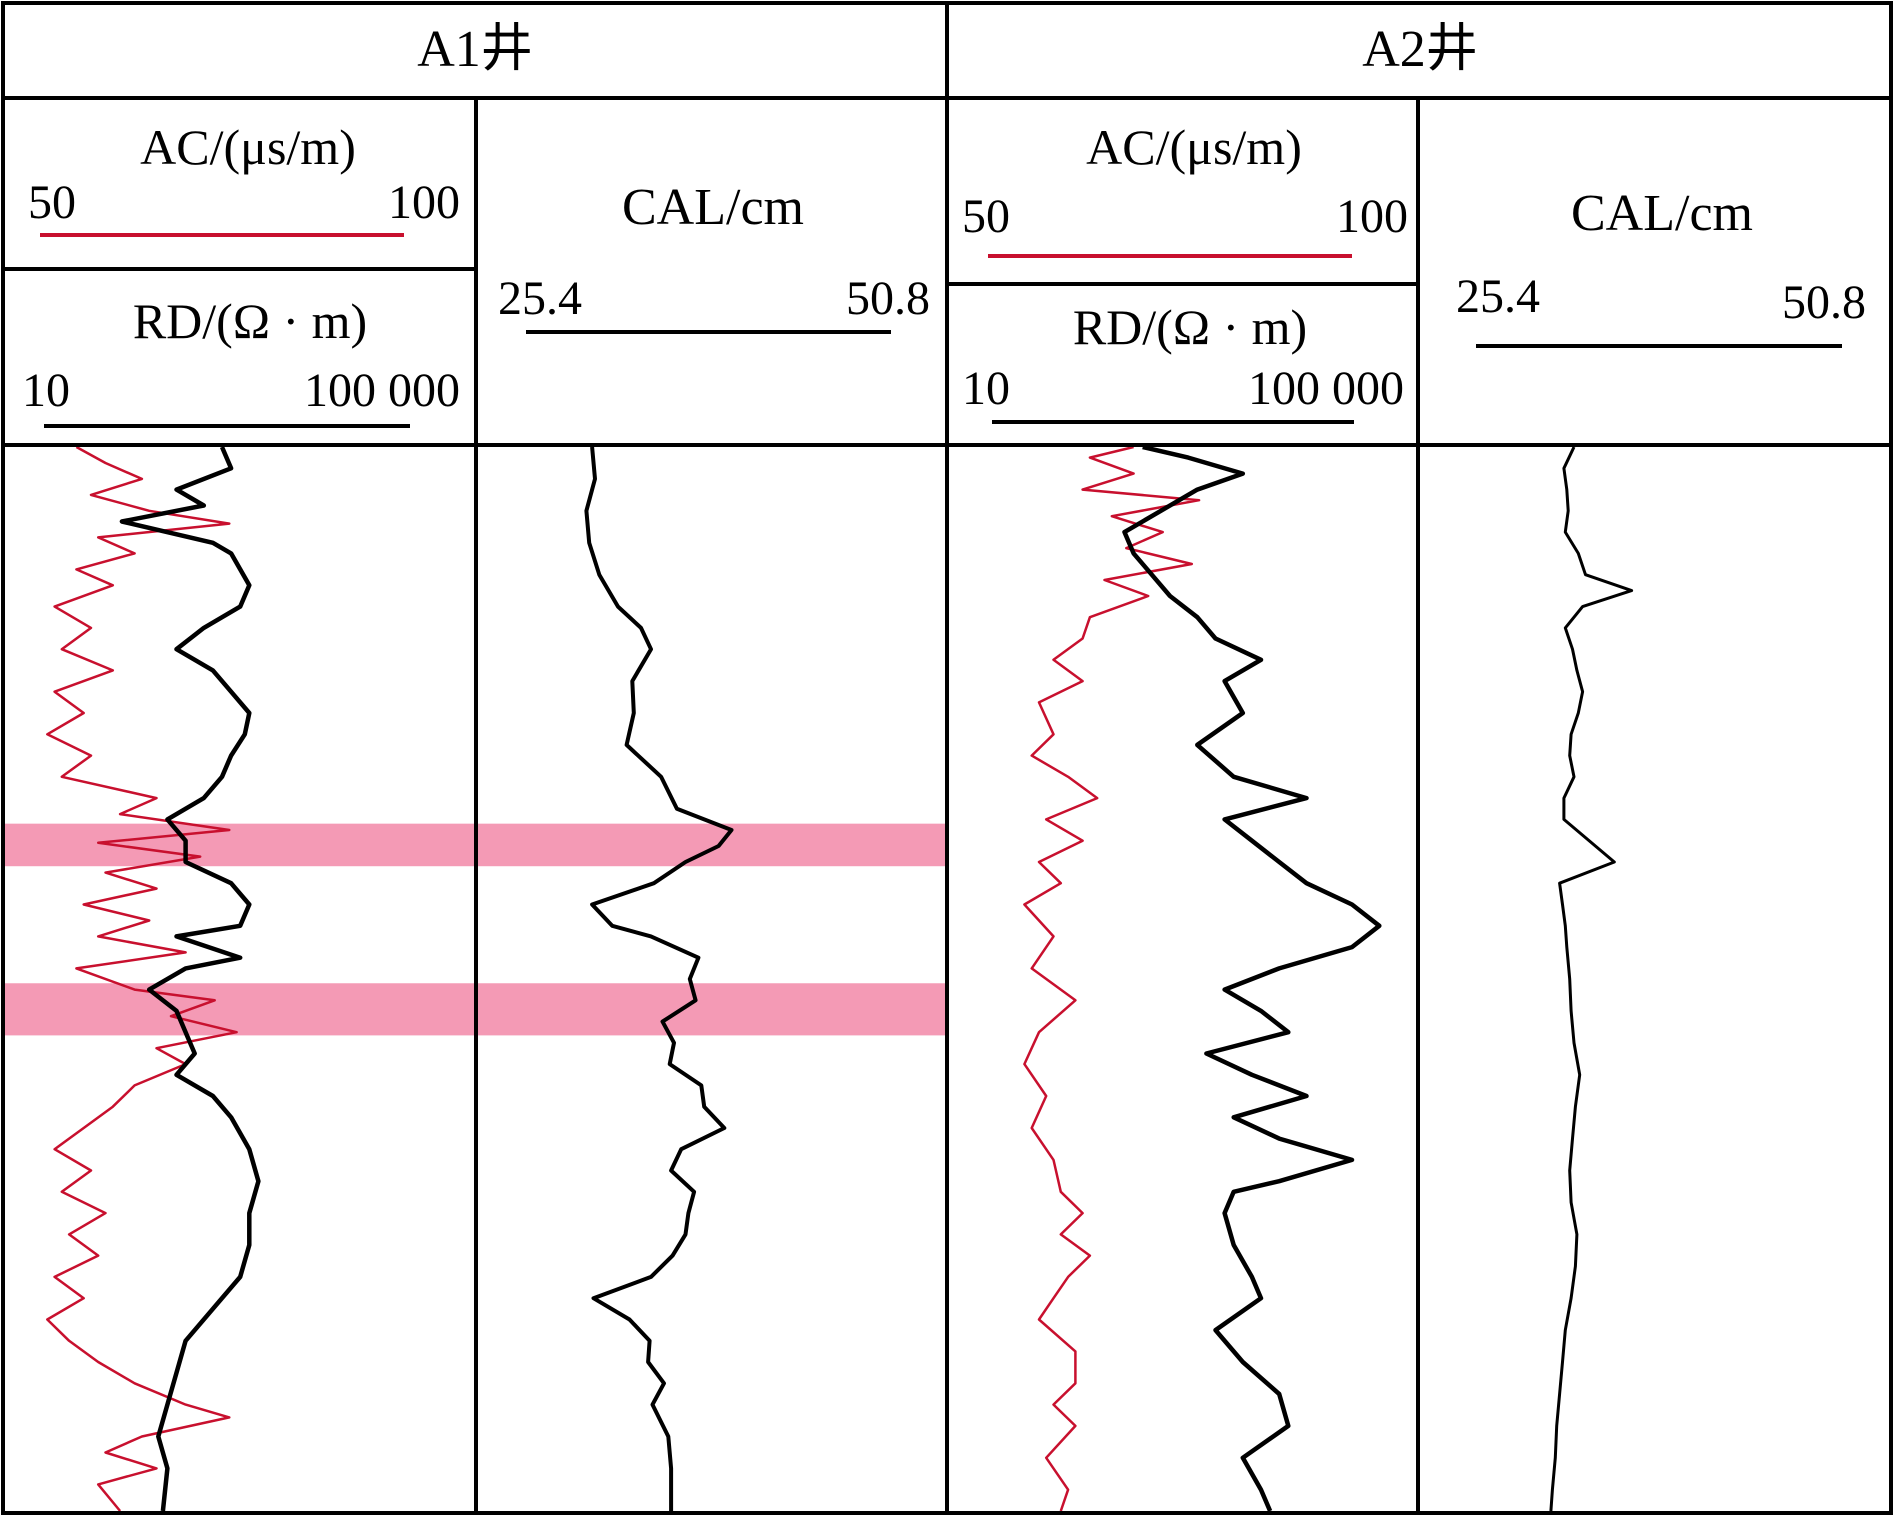 This screenshot has height=1516, width=1894. I want to click on a1-cal-label: CAL/cm, so click(713, 207).